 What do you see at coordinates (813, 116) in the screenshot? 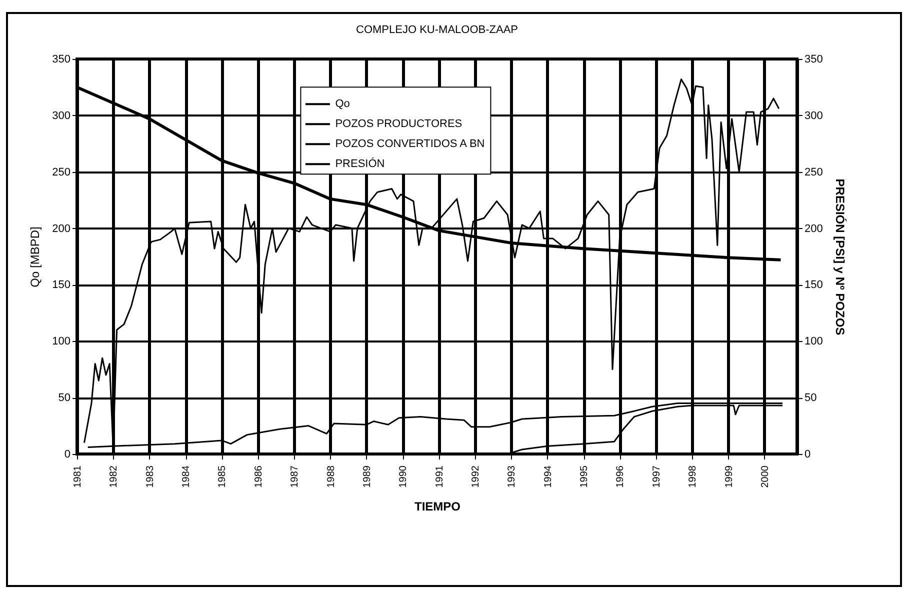
I see `y2-tick-label: 300` at bounding box center [813, 116].